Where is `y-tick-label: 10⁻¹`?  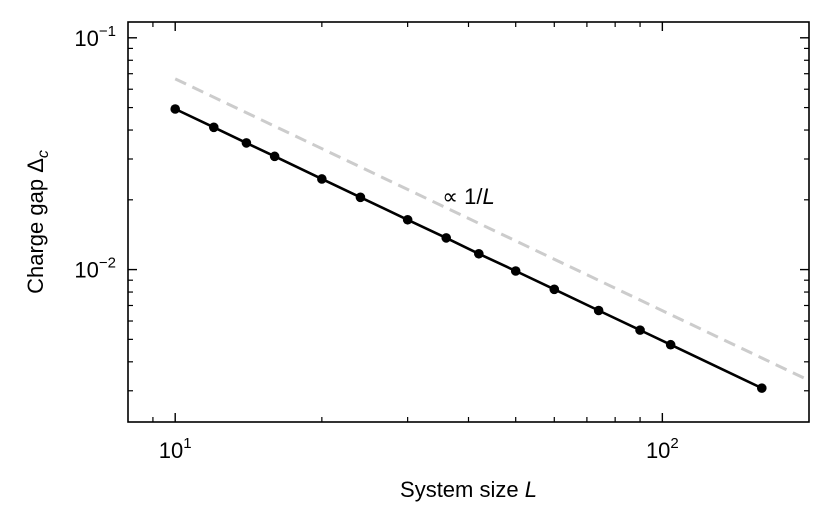
y-tick-label: 10⁻¹ is located at coordinates (95, 37).